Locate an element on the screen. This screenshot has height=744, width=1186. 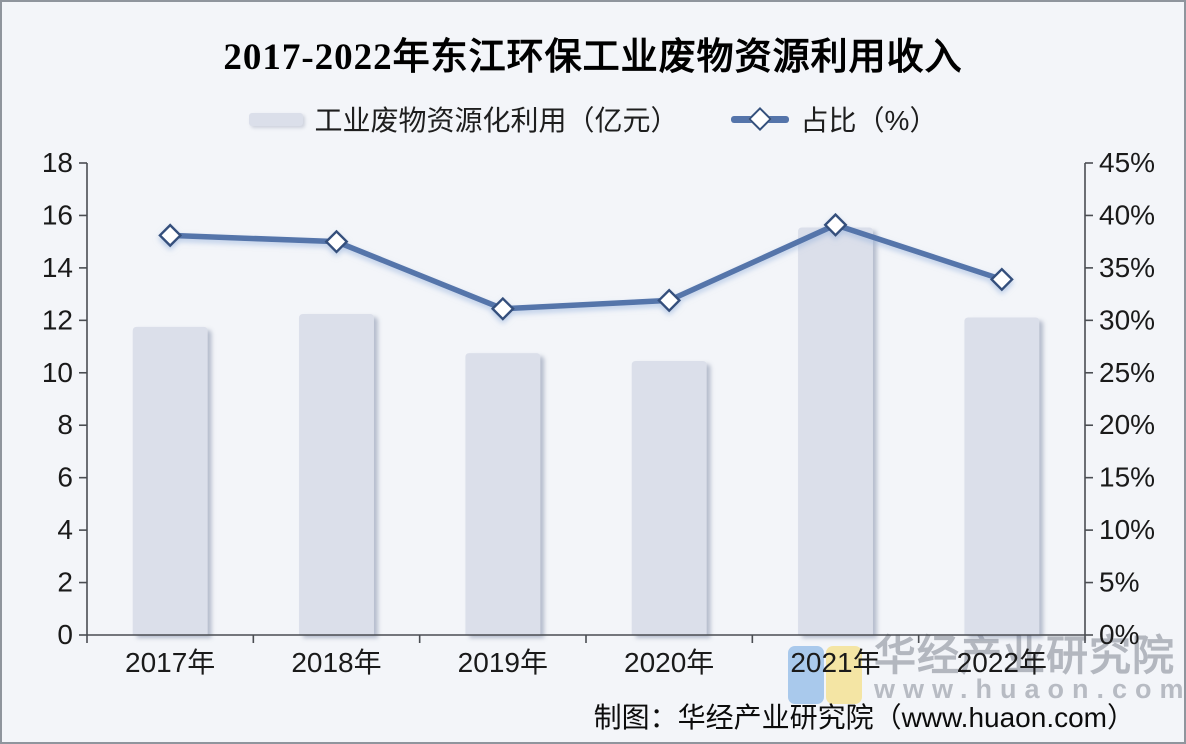
huaon-logo-icon is located at coordinates (826, 675).